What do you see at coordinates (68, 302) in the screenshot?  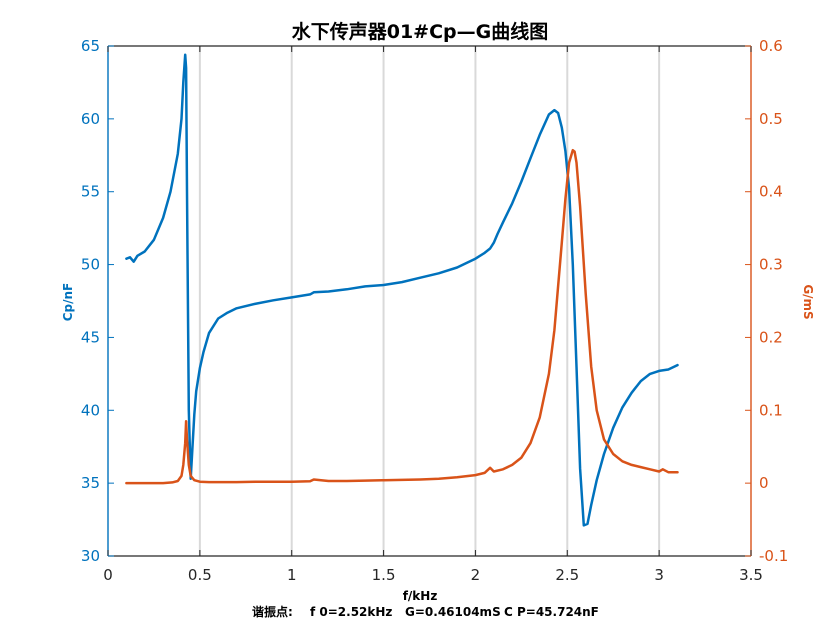 I see `y-axis-left-label: Cp/nF` at bounding box center [68, 302].